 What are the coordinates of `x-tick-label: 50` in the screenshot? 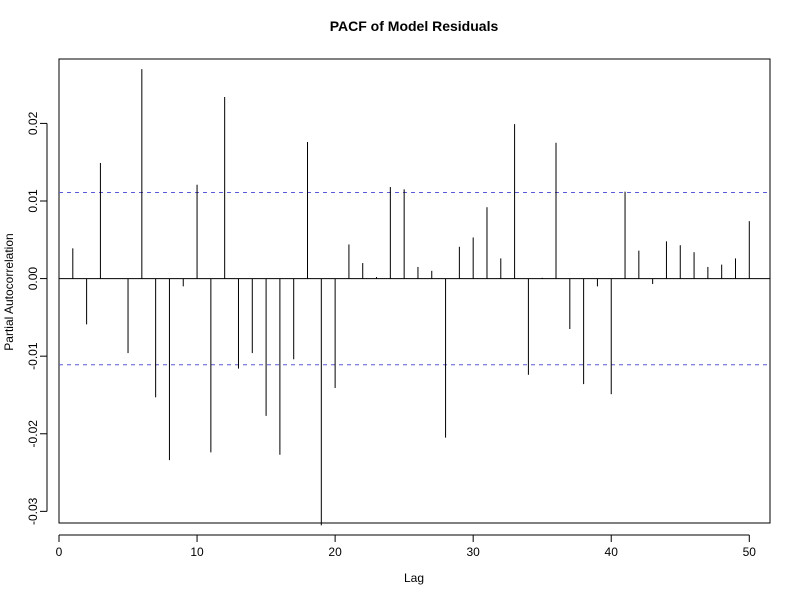 It's located at (750, 552).